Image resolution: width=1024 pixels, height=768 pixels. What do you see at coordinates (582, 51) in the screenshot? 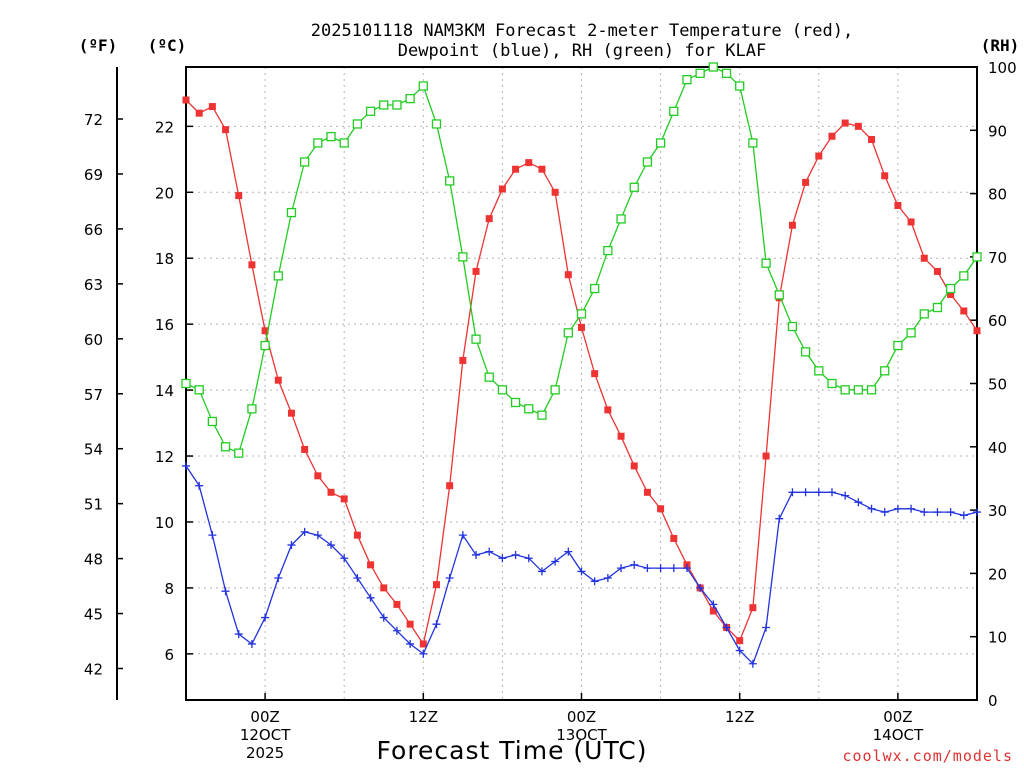
I see `chart-title-line2: Dewpoint (blue), RH (green) for KLAF` at bounding box center [582, 51].